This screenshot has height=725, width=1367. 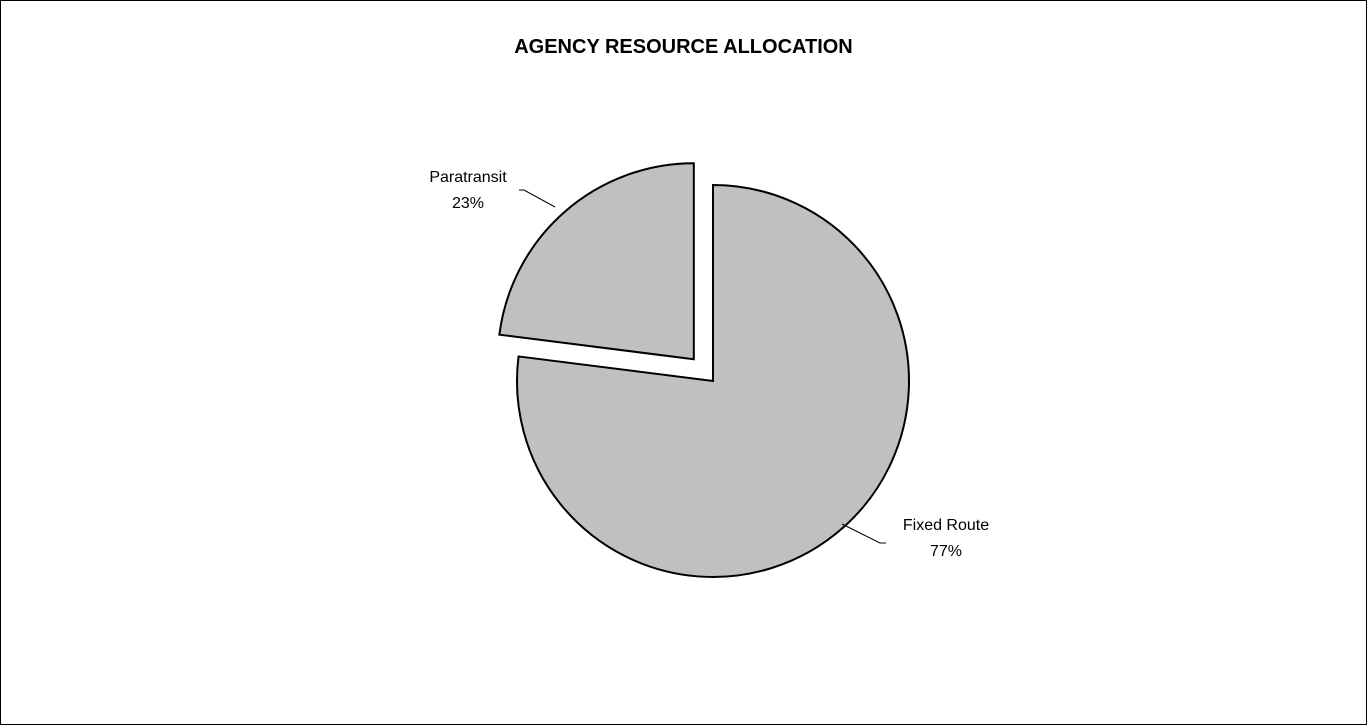 What do you see at coordinates (946, 525) in the screenshot?
I see `slice-label-name: Fixed Route` at bounding box center [946, 525].